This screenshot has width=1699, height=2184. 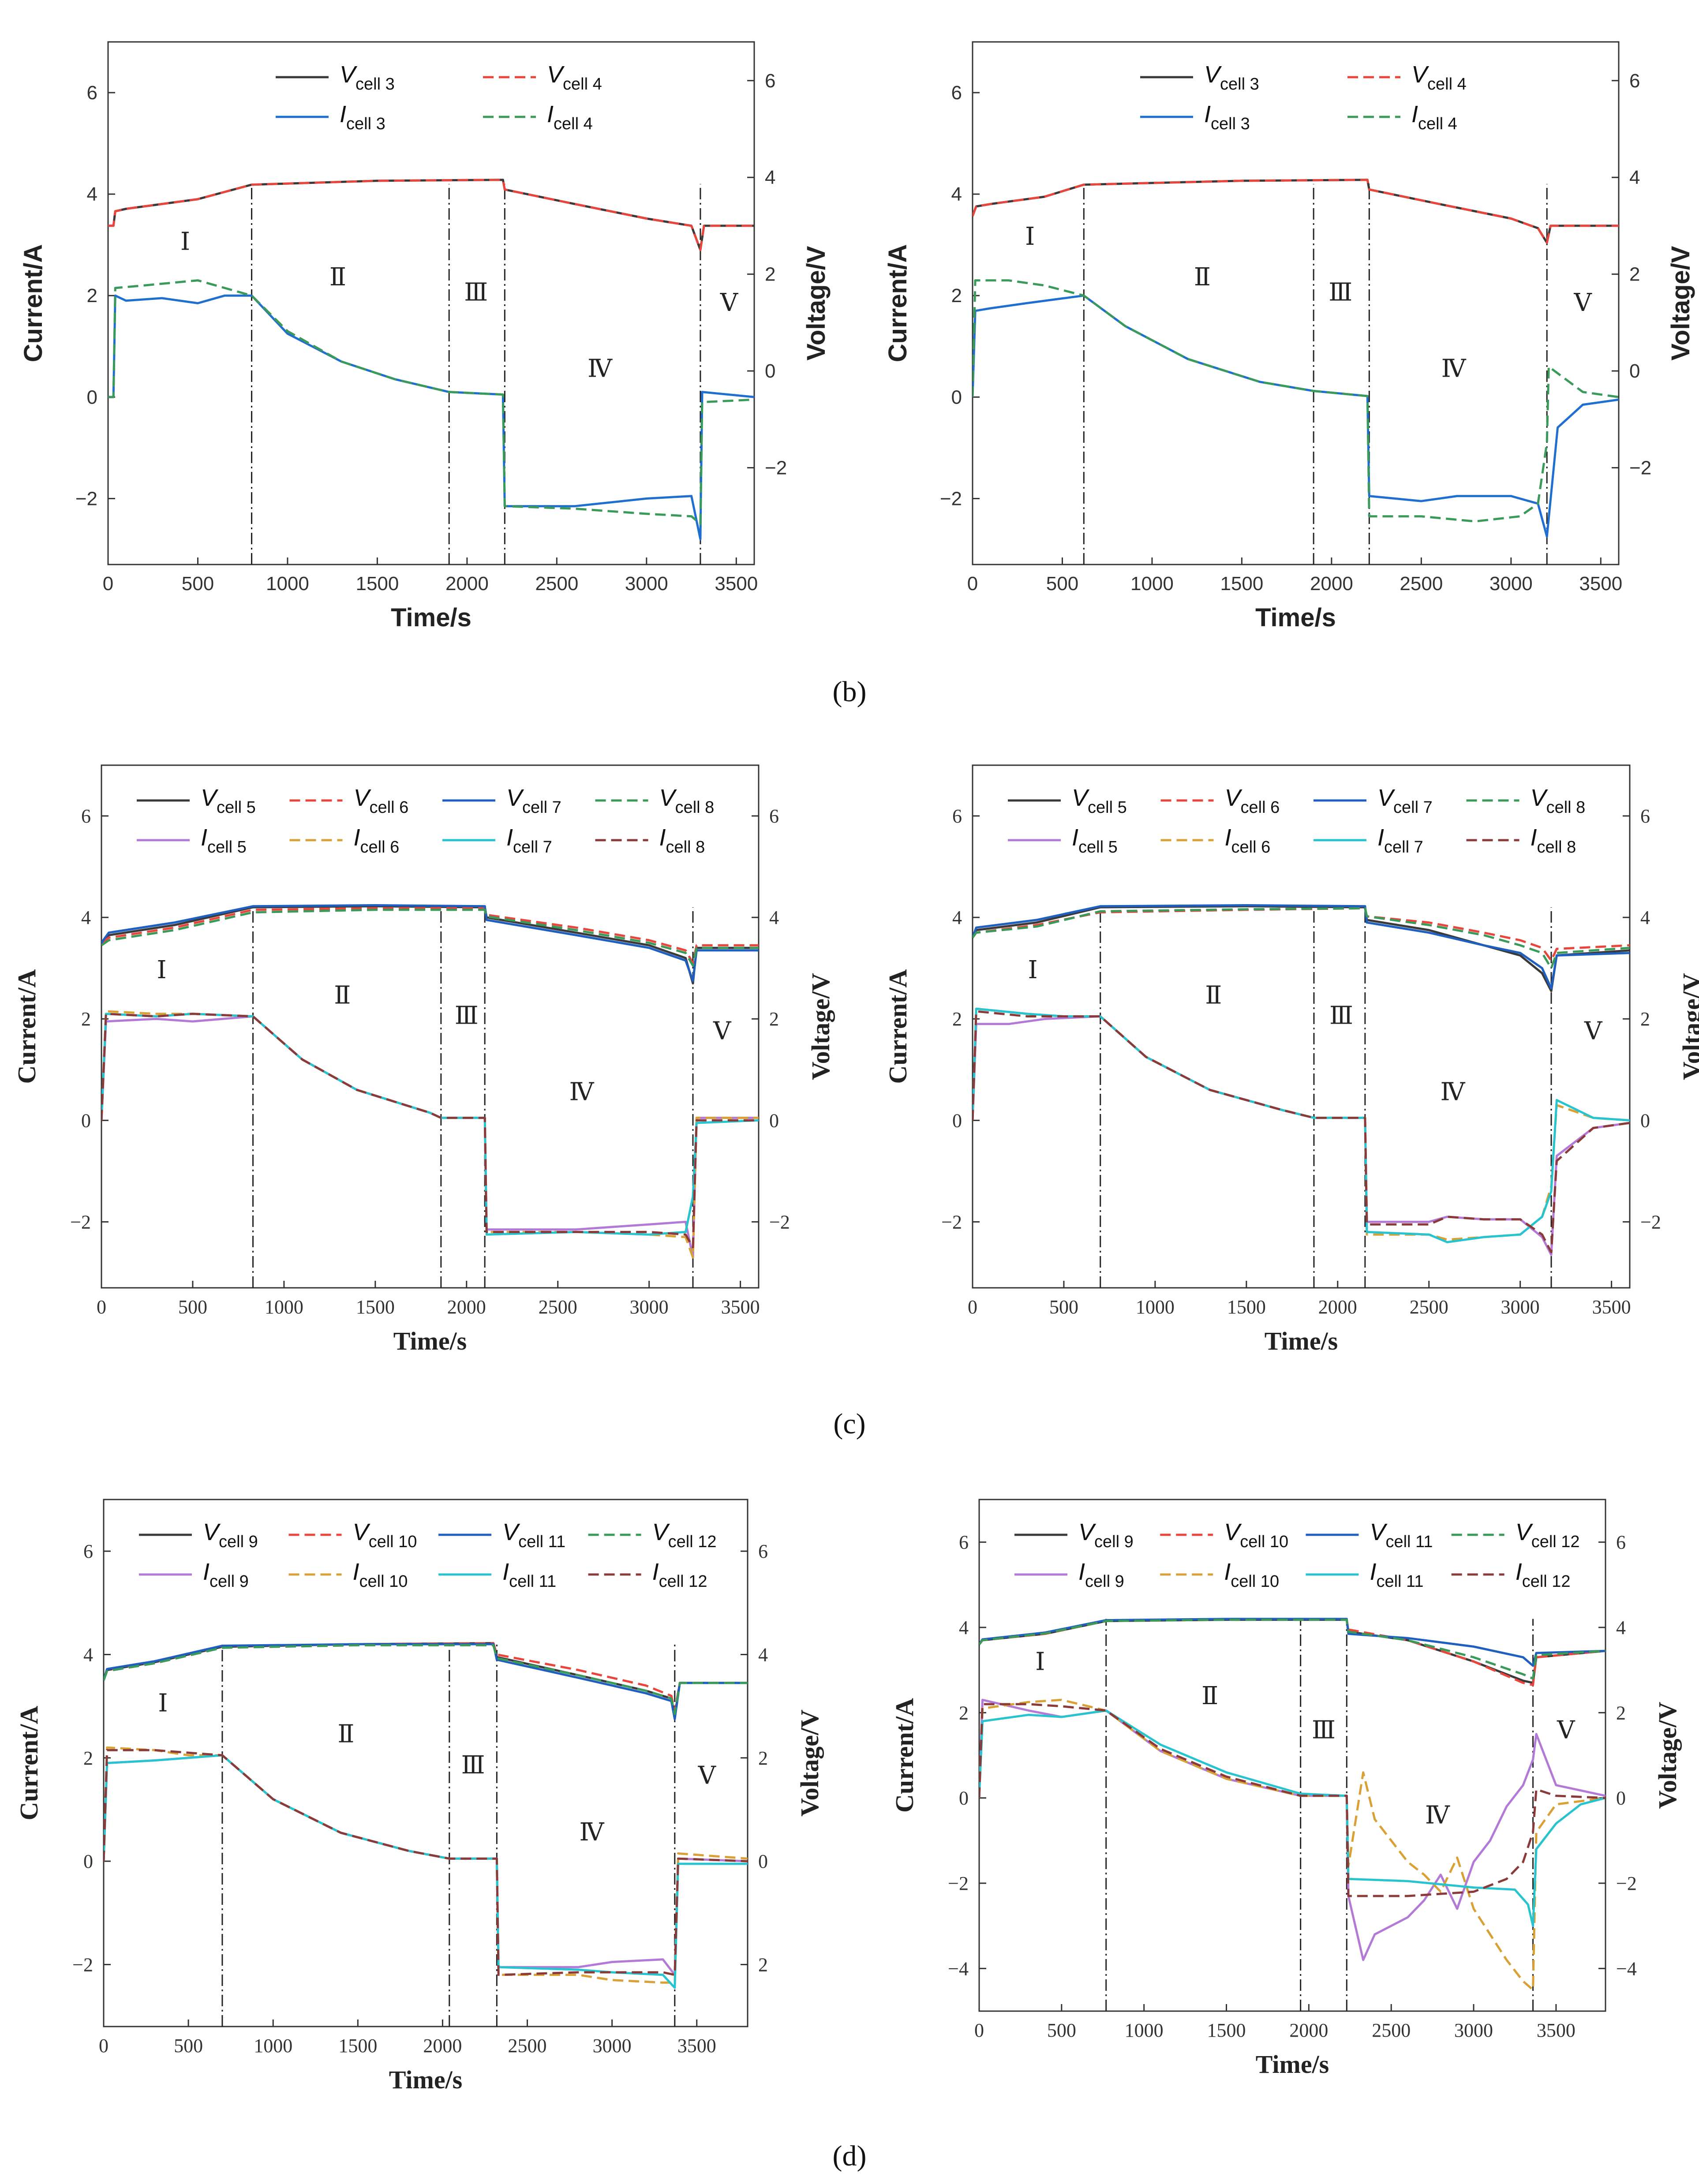 What do you see at coordinates (1553, 840) in the screenshot?
I see `legend-entry: Icell 8` at bounding box center [1553, 840].